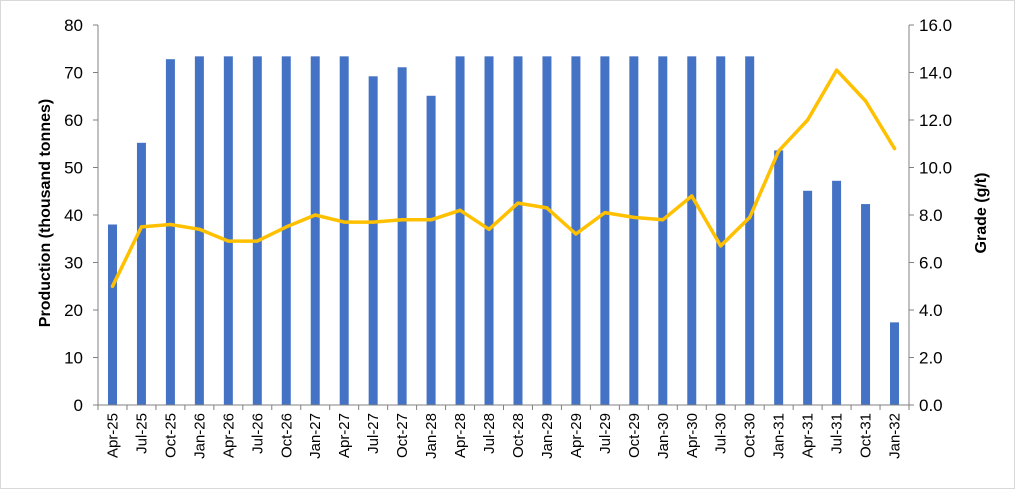 The width and height of the screenshot is (1015, 493). What do you see at coordinates (931, 310) in the screenshot?
I see `right-tick-label: 4.0` at bounding box center [931, 310].